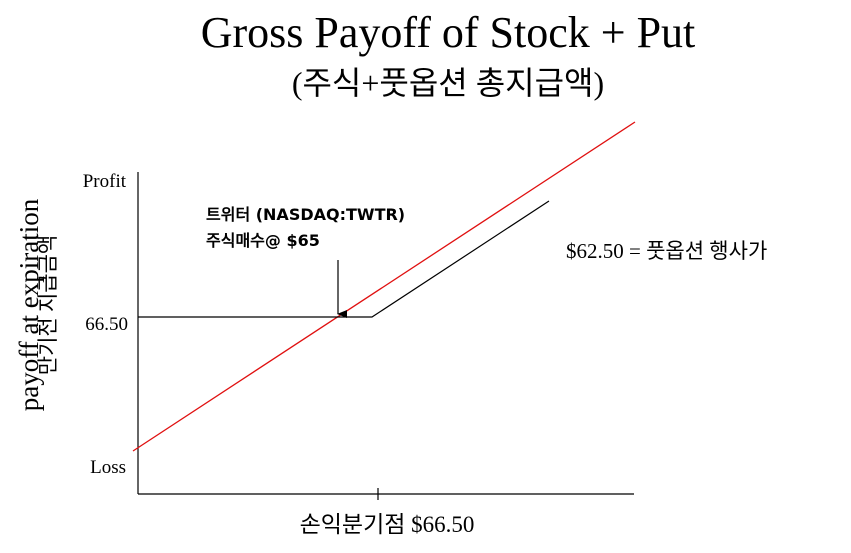 This screenshot has width=851, height=553. What do you see at coordinates (448, 83) in the screenshot?
I see `subtitle: (주식+풋옵션 총지급액)` at bounding box center [448, 83].